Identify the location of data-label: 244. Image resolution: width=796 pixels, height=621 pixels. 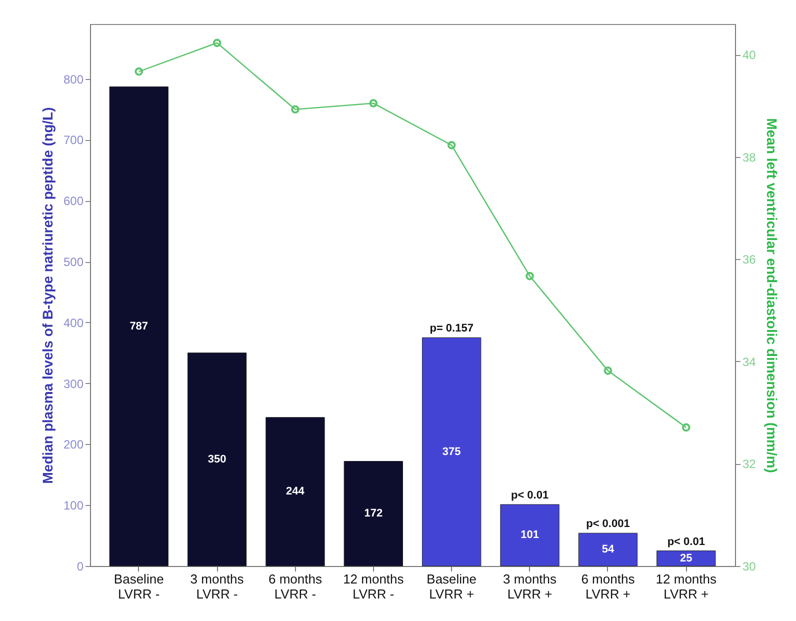
(296, 492).